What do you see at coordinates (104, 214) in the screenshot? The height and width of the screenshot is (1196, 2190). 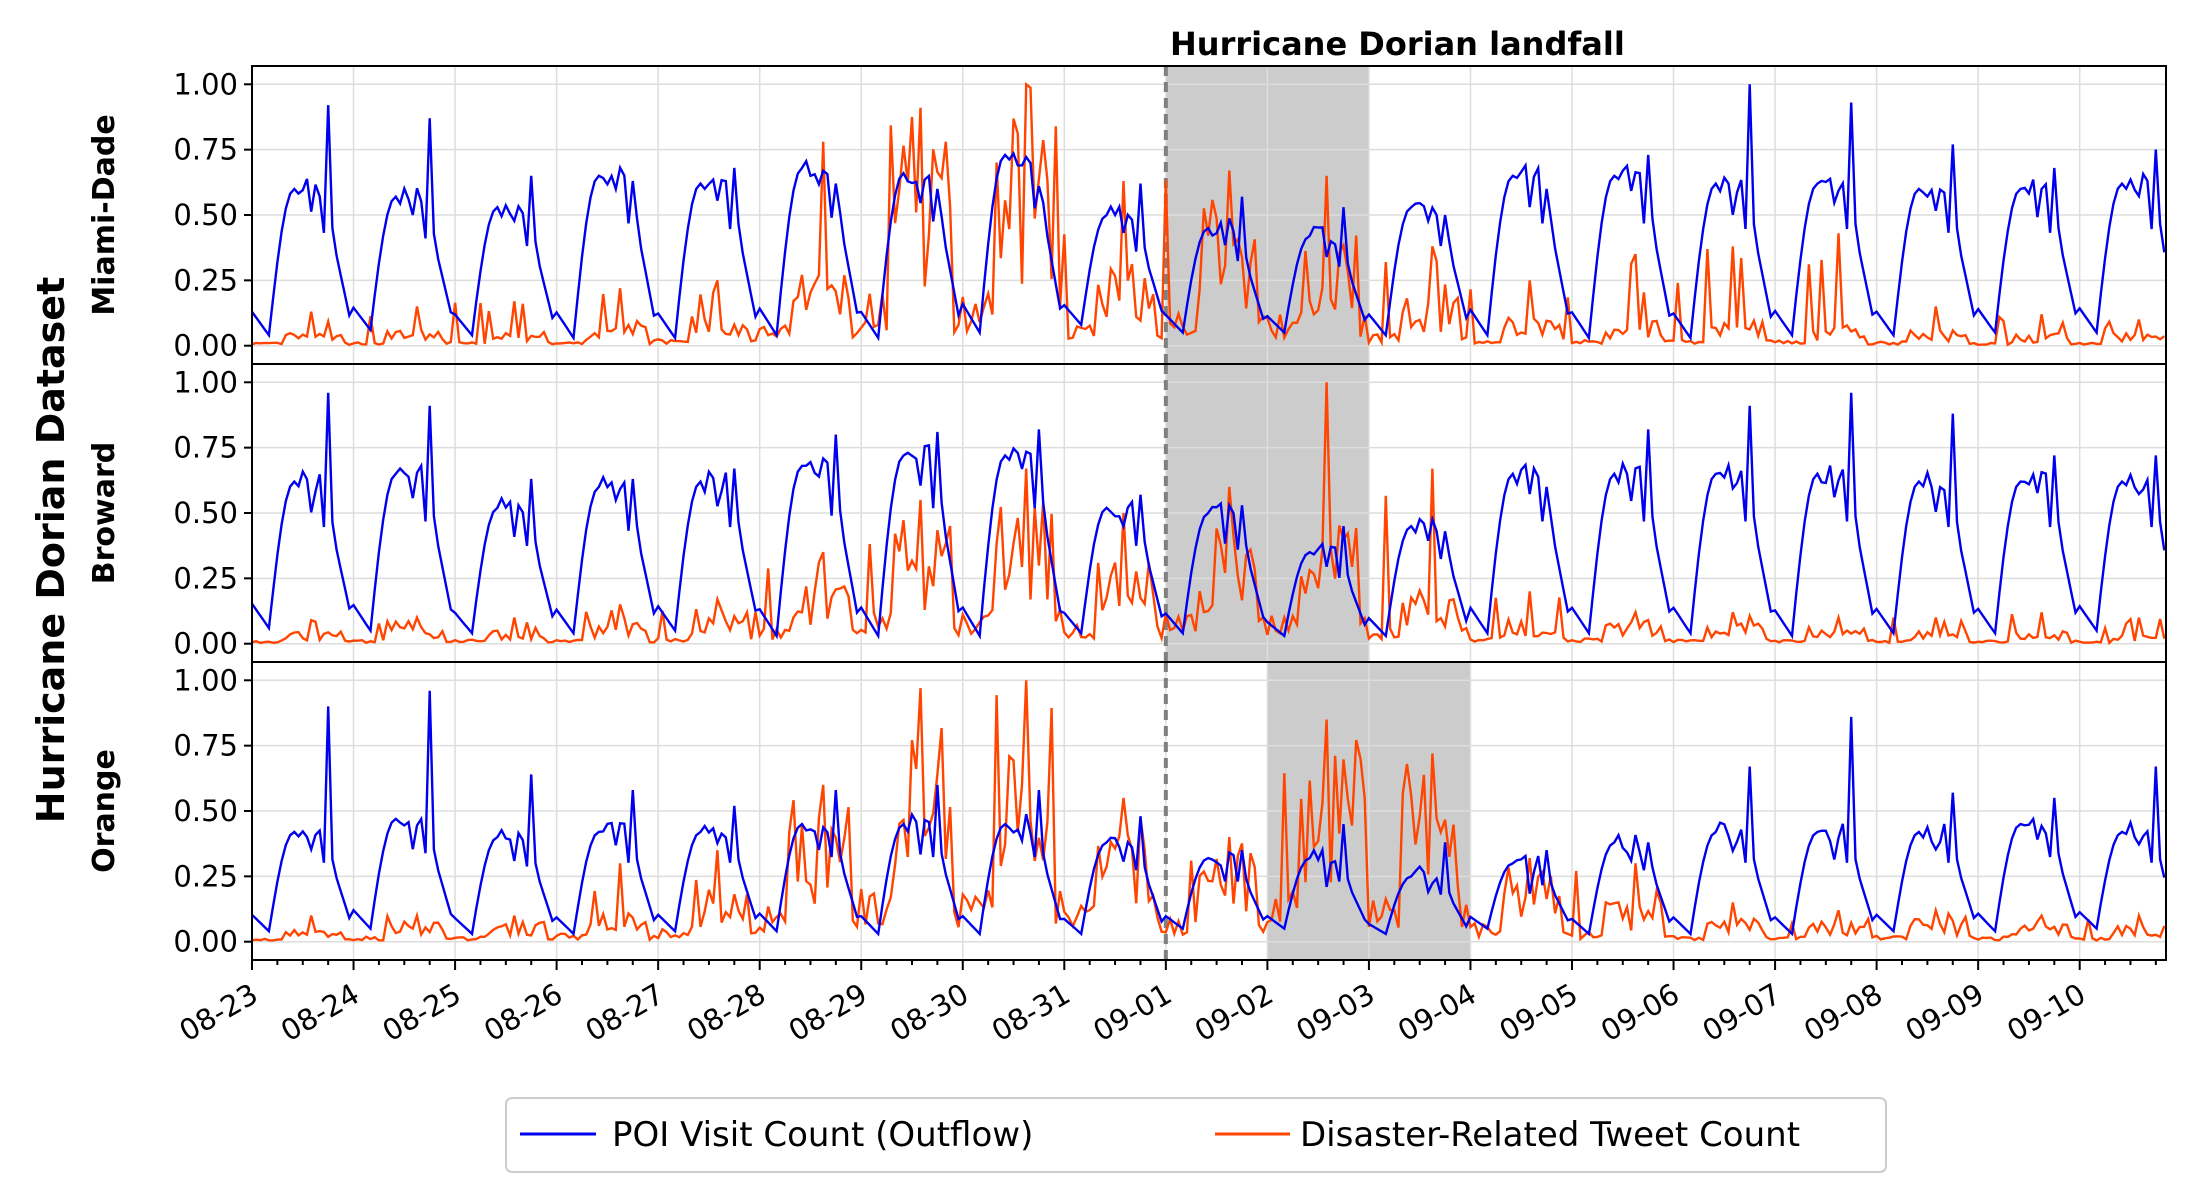 I see `panel-ylabel: Miami-Dade` at bounding box center [104, 214].